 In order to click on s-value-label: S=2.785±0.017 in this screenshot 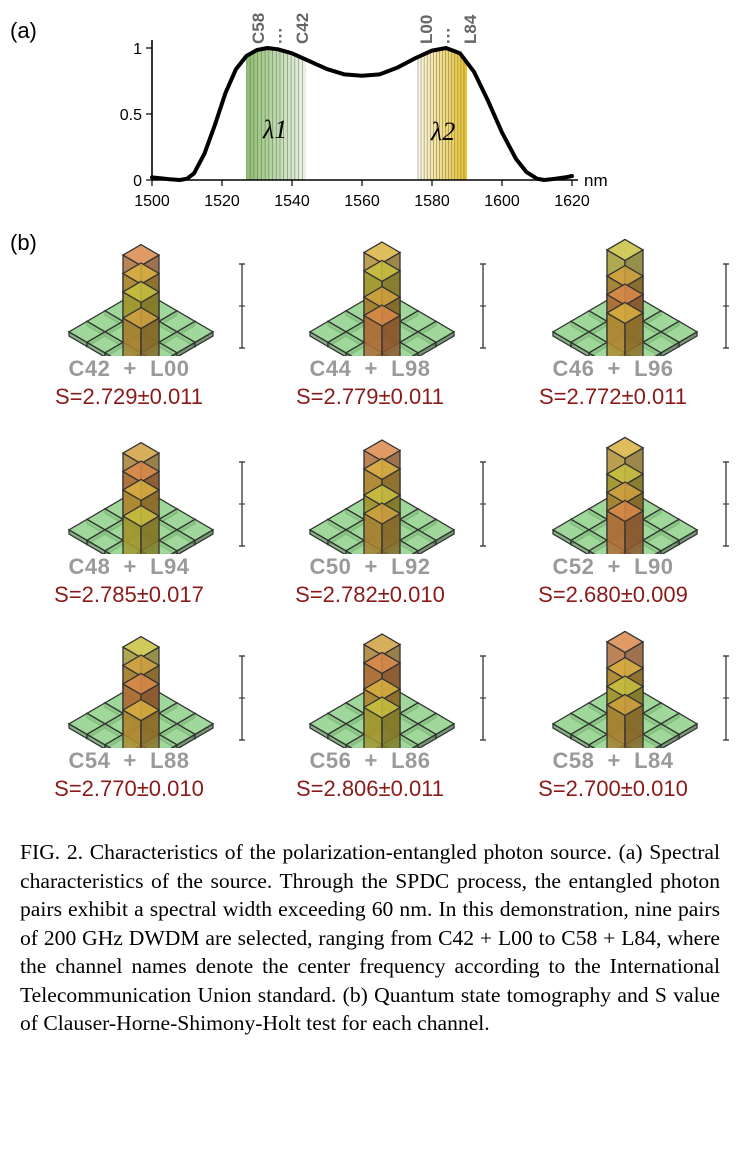, I will do `click(129, 594)`.